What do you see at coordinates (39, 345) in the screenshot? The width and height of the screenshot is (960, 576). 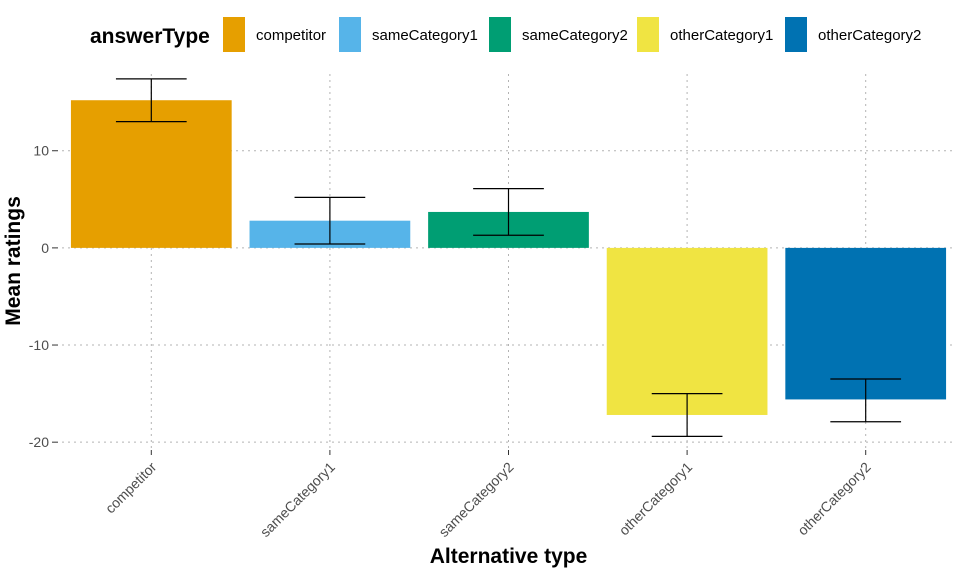 I see `y-tick-label: -10` at bounding box center [39, 345].